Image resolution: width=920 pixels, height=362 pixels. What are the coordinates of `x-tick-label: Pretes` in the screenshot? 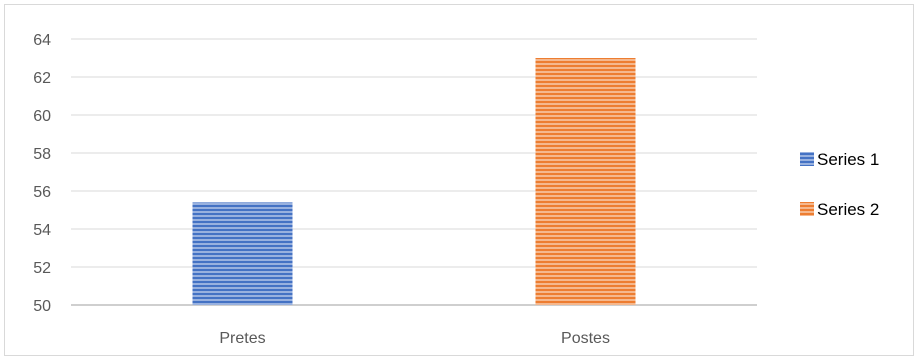 It's located at (242, 338).